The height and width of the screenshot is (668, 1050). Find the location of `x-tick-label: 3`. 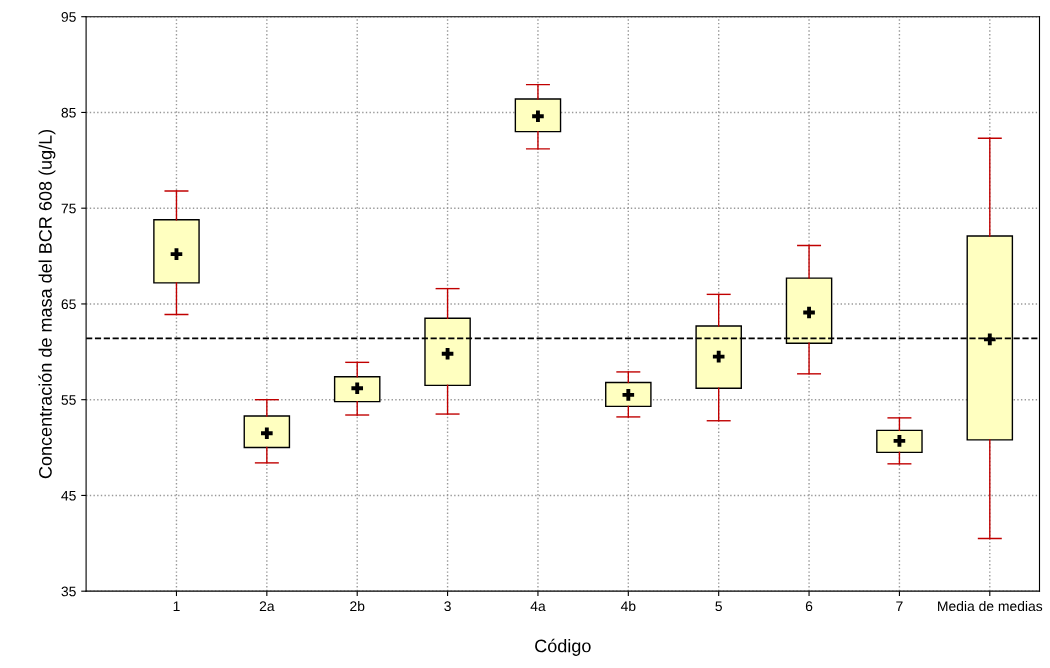

x-tick-label: 3 is located at coordinates (447, 606).